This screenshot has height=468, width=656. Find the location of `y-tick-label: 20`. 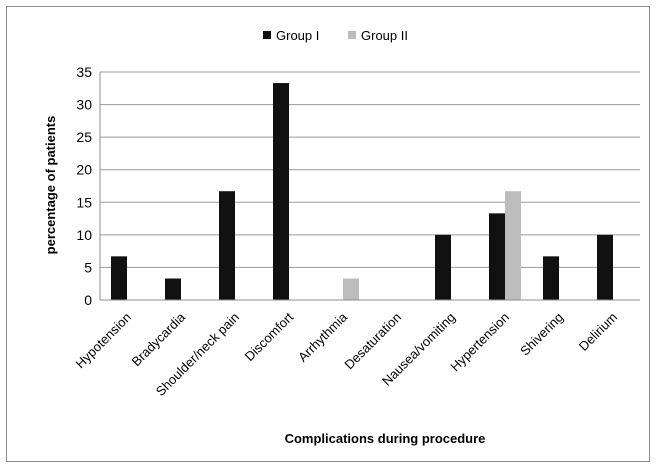

y-tick-label: 20 is located at coordinates (84, 170).